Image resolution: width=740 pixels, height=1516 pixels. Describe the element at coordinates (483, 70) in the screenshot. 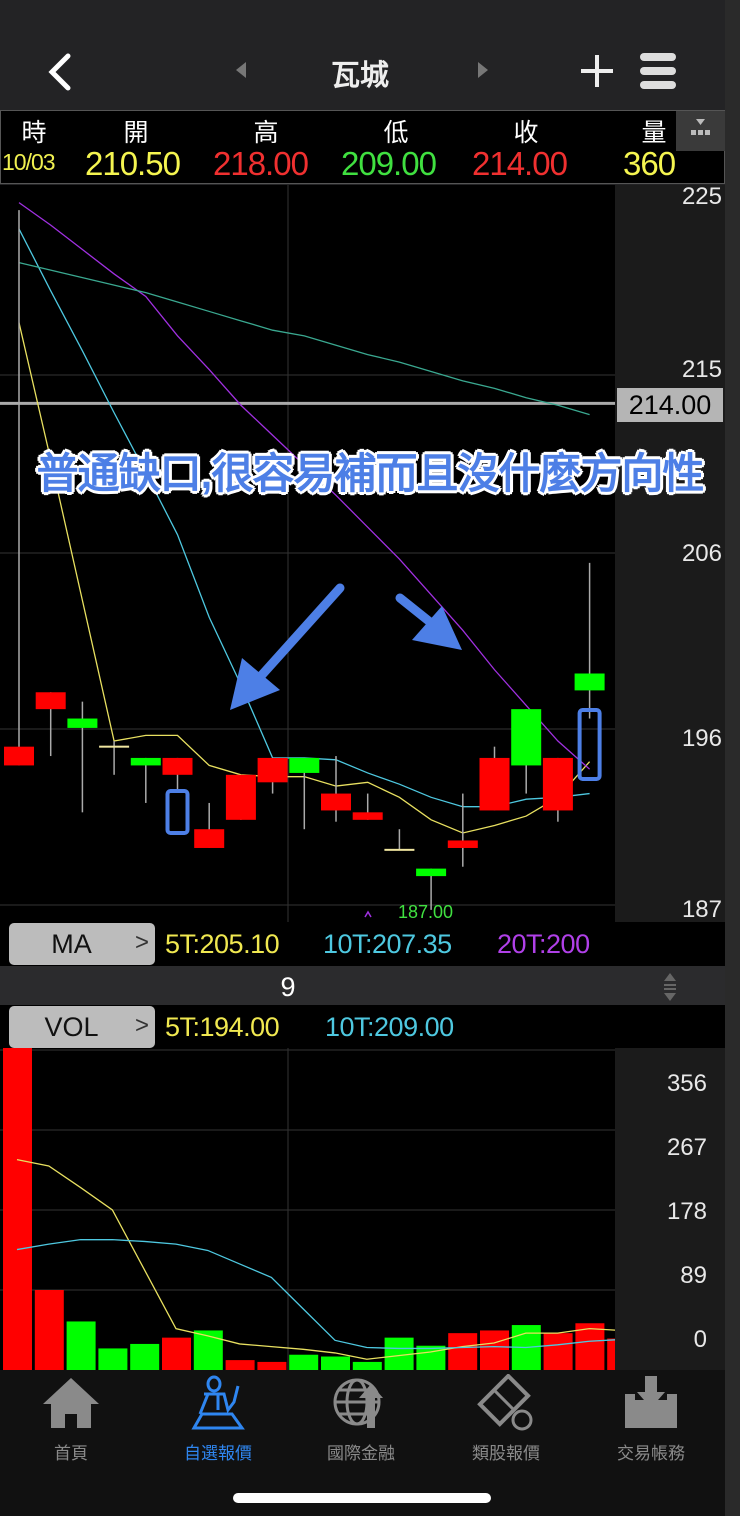

I see `next-stock-triangle-icon` at that location.